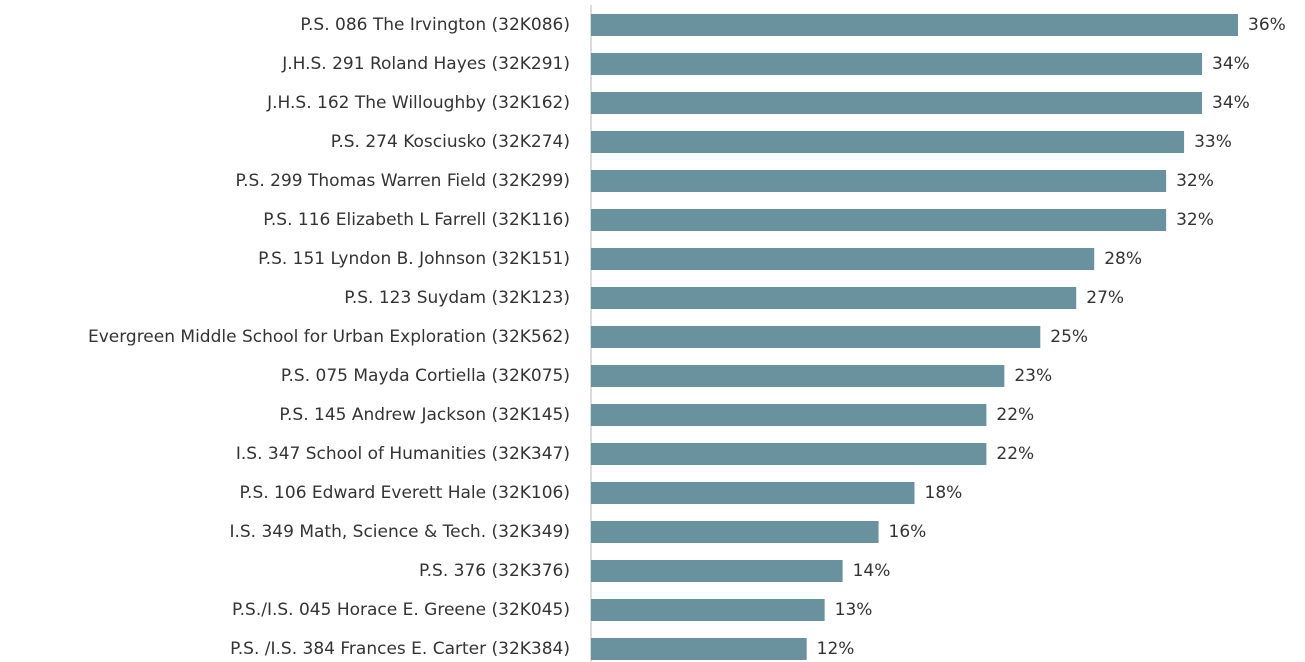 This screenshot has width=1305, height=662. I want to click on category-label: P.S. 145 Andrew Jackson (32K145), so click(424, 415).